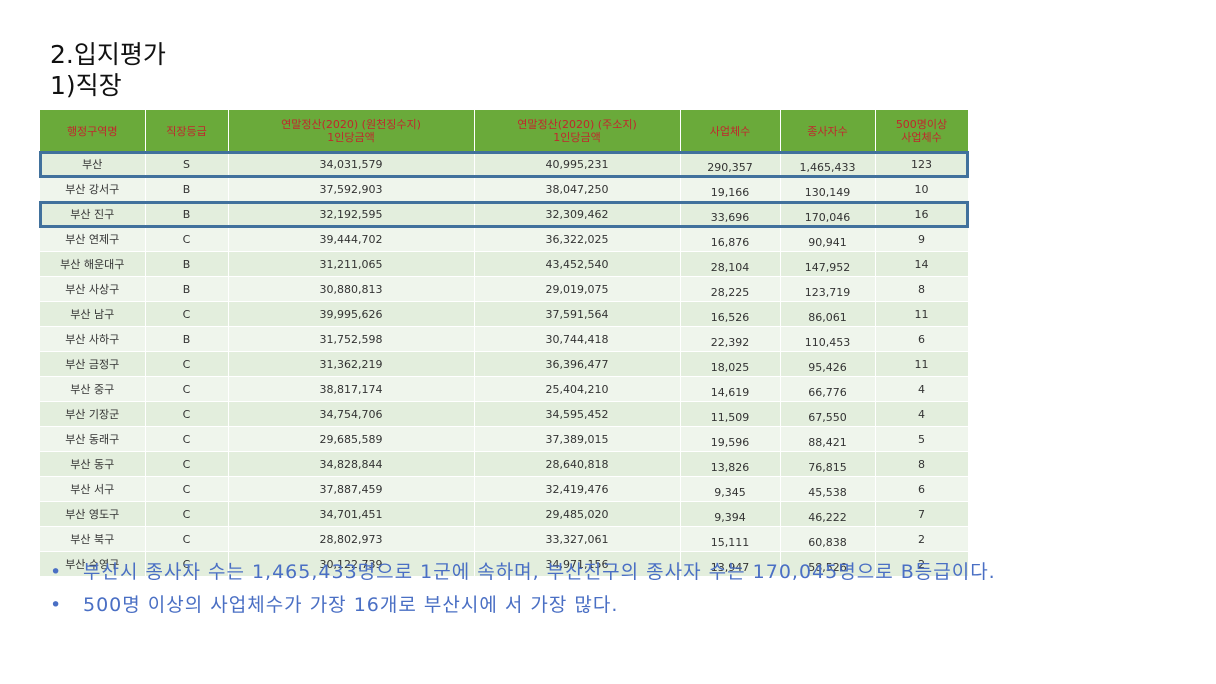 This screenshot has height=684, width=1216. Describe the element at coordinates (351, 339) in the screenshot. I see `table-cell: 31,752,598` at that location.